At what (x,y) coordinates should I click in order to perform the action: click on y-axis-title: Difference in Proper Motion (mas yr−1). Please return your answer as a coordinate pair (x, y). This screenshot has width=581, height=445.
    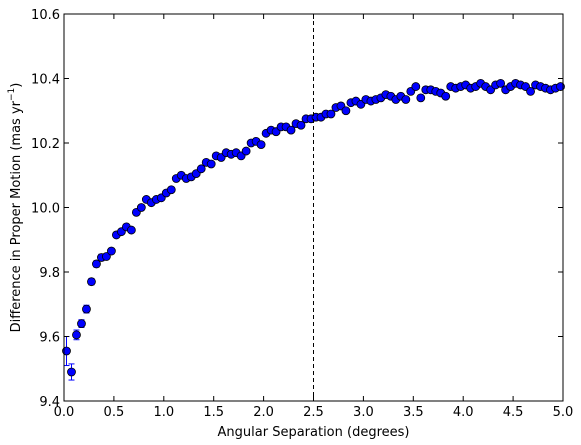
    Looking at the image, I should click on (15, 208).